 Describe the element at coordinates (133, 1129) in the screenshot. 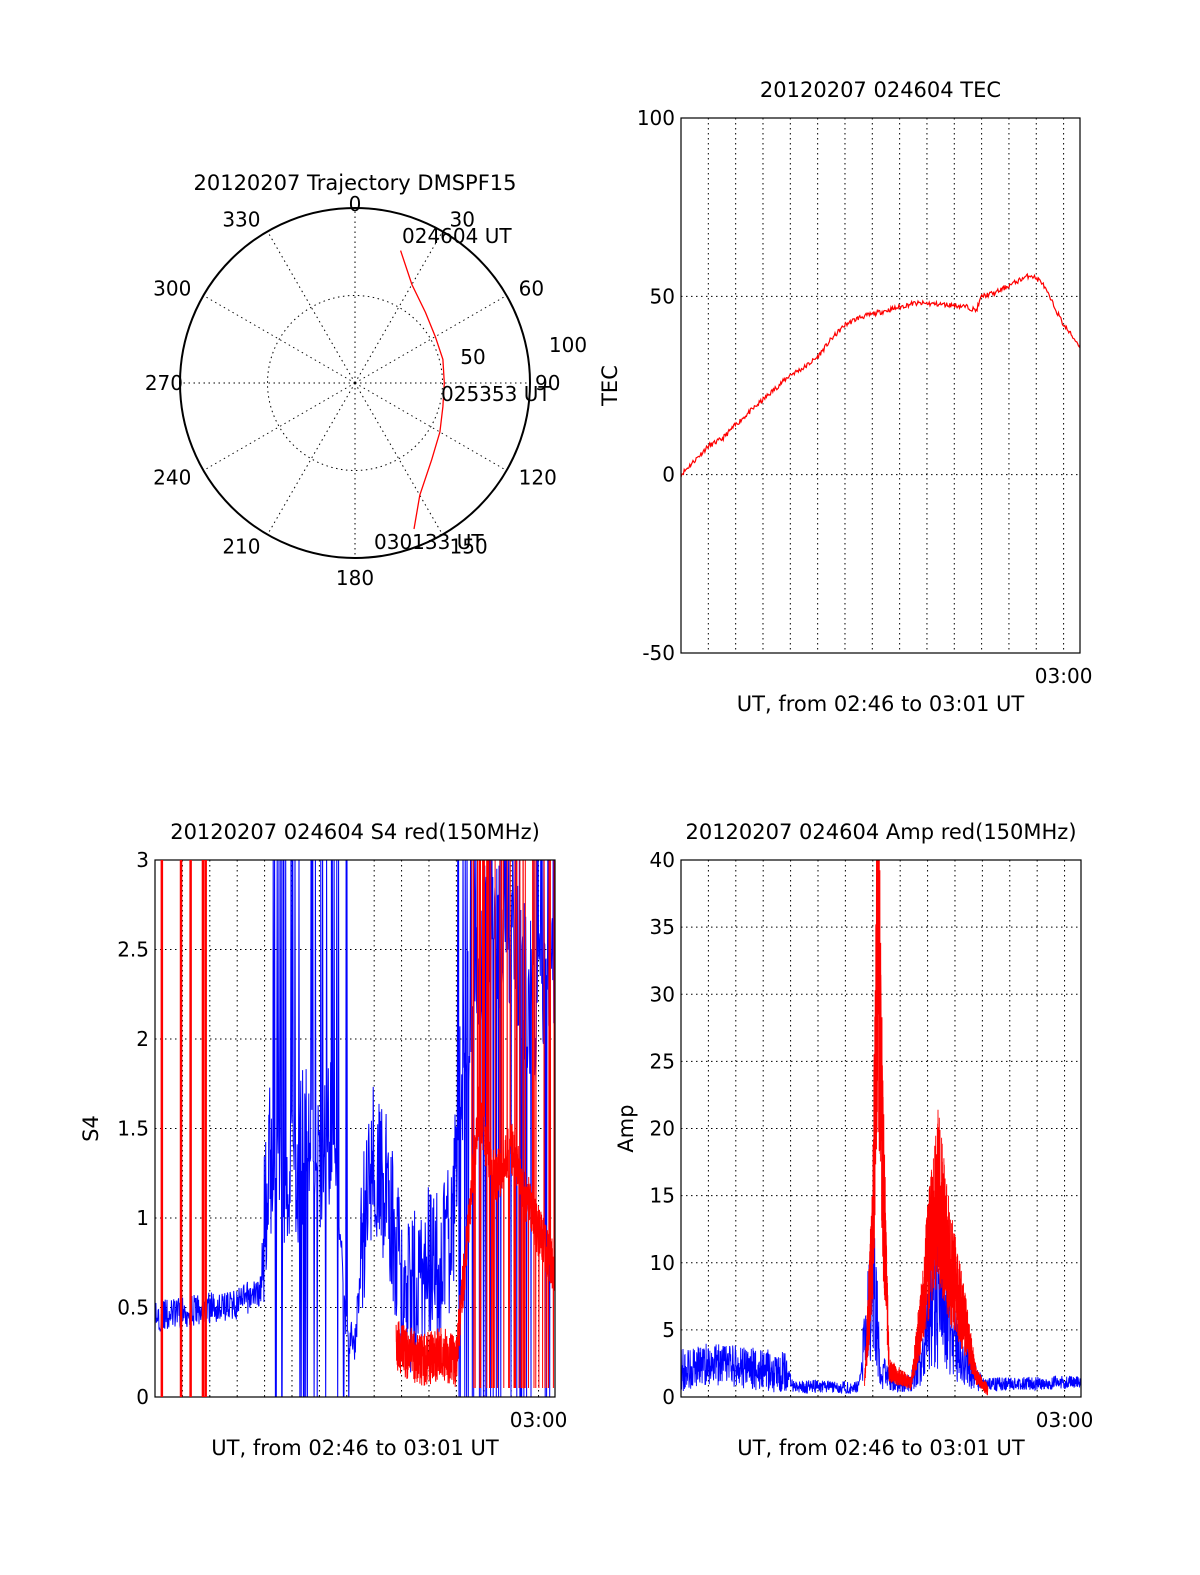

I see `s4-y-tick-label: 1.5` at that location.